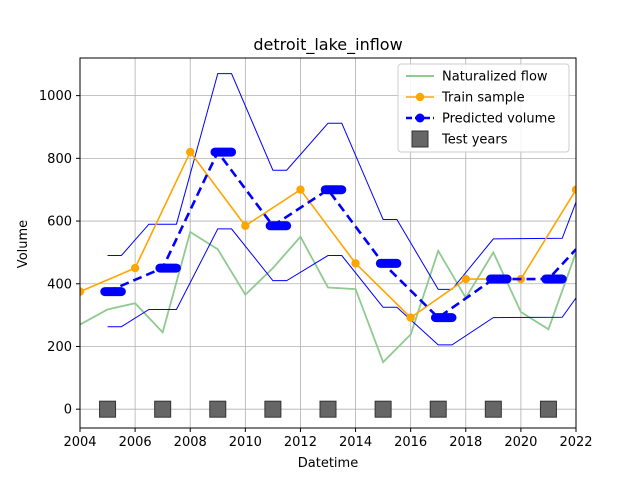 Image resolution: width=640 pixels, height=480 pixels. Describe the element at coordinates (59, 159) in the screenshot. I see `y-tick-label: 800` at that location.